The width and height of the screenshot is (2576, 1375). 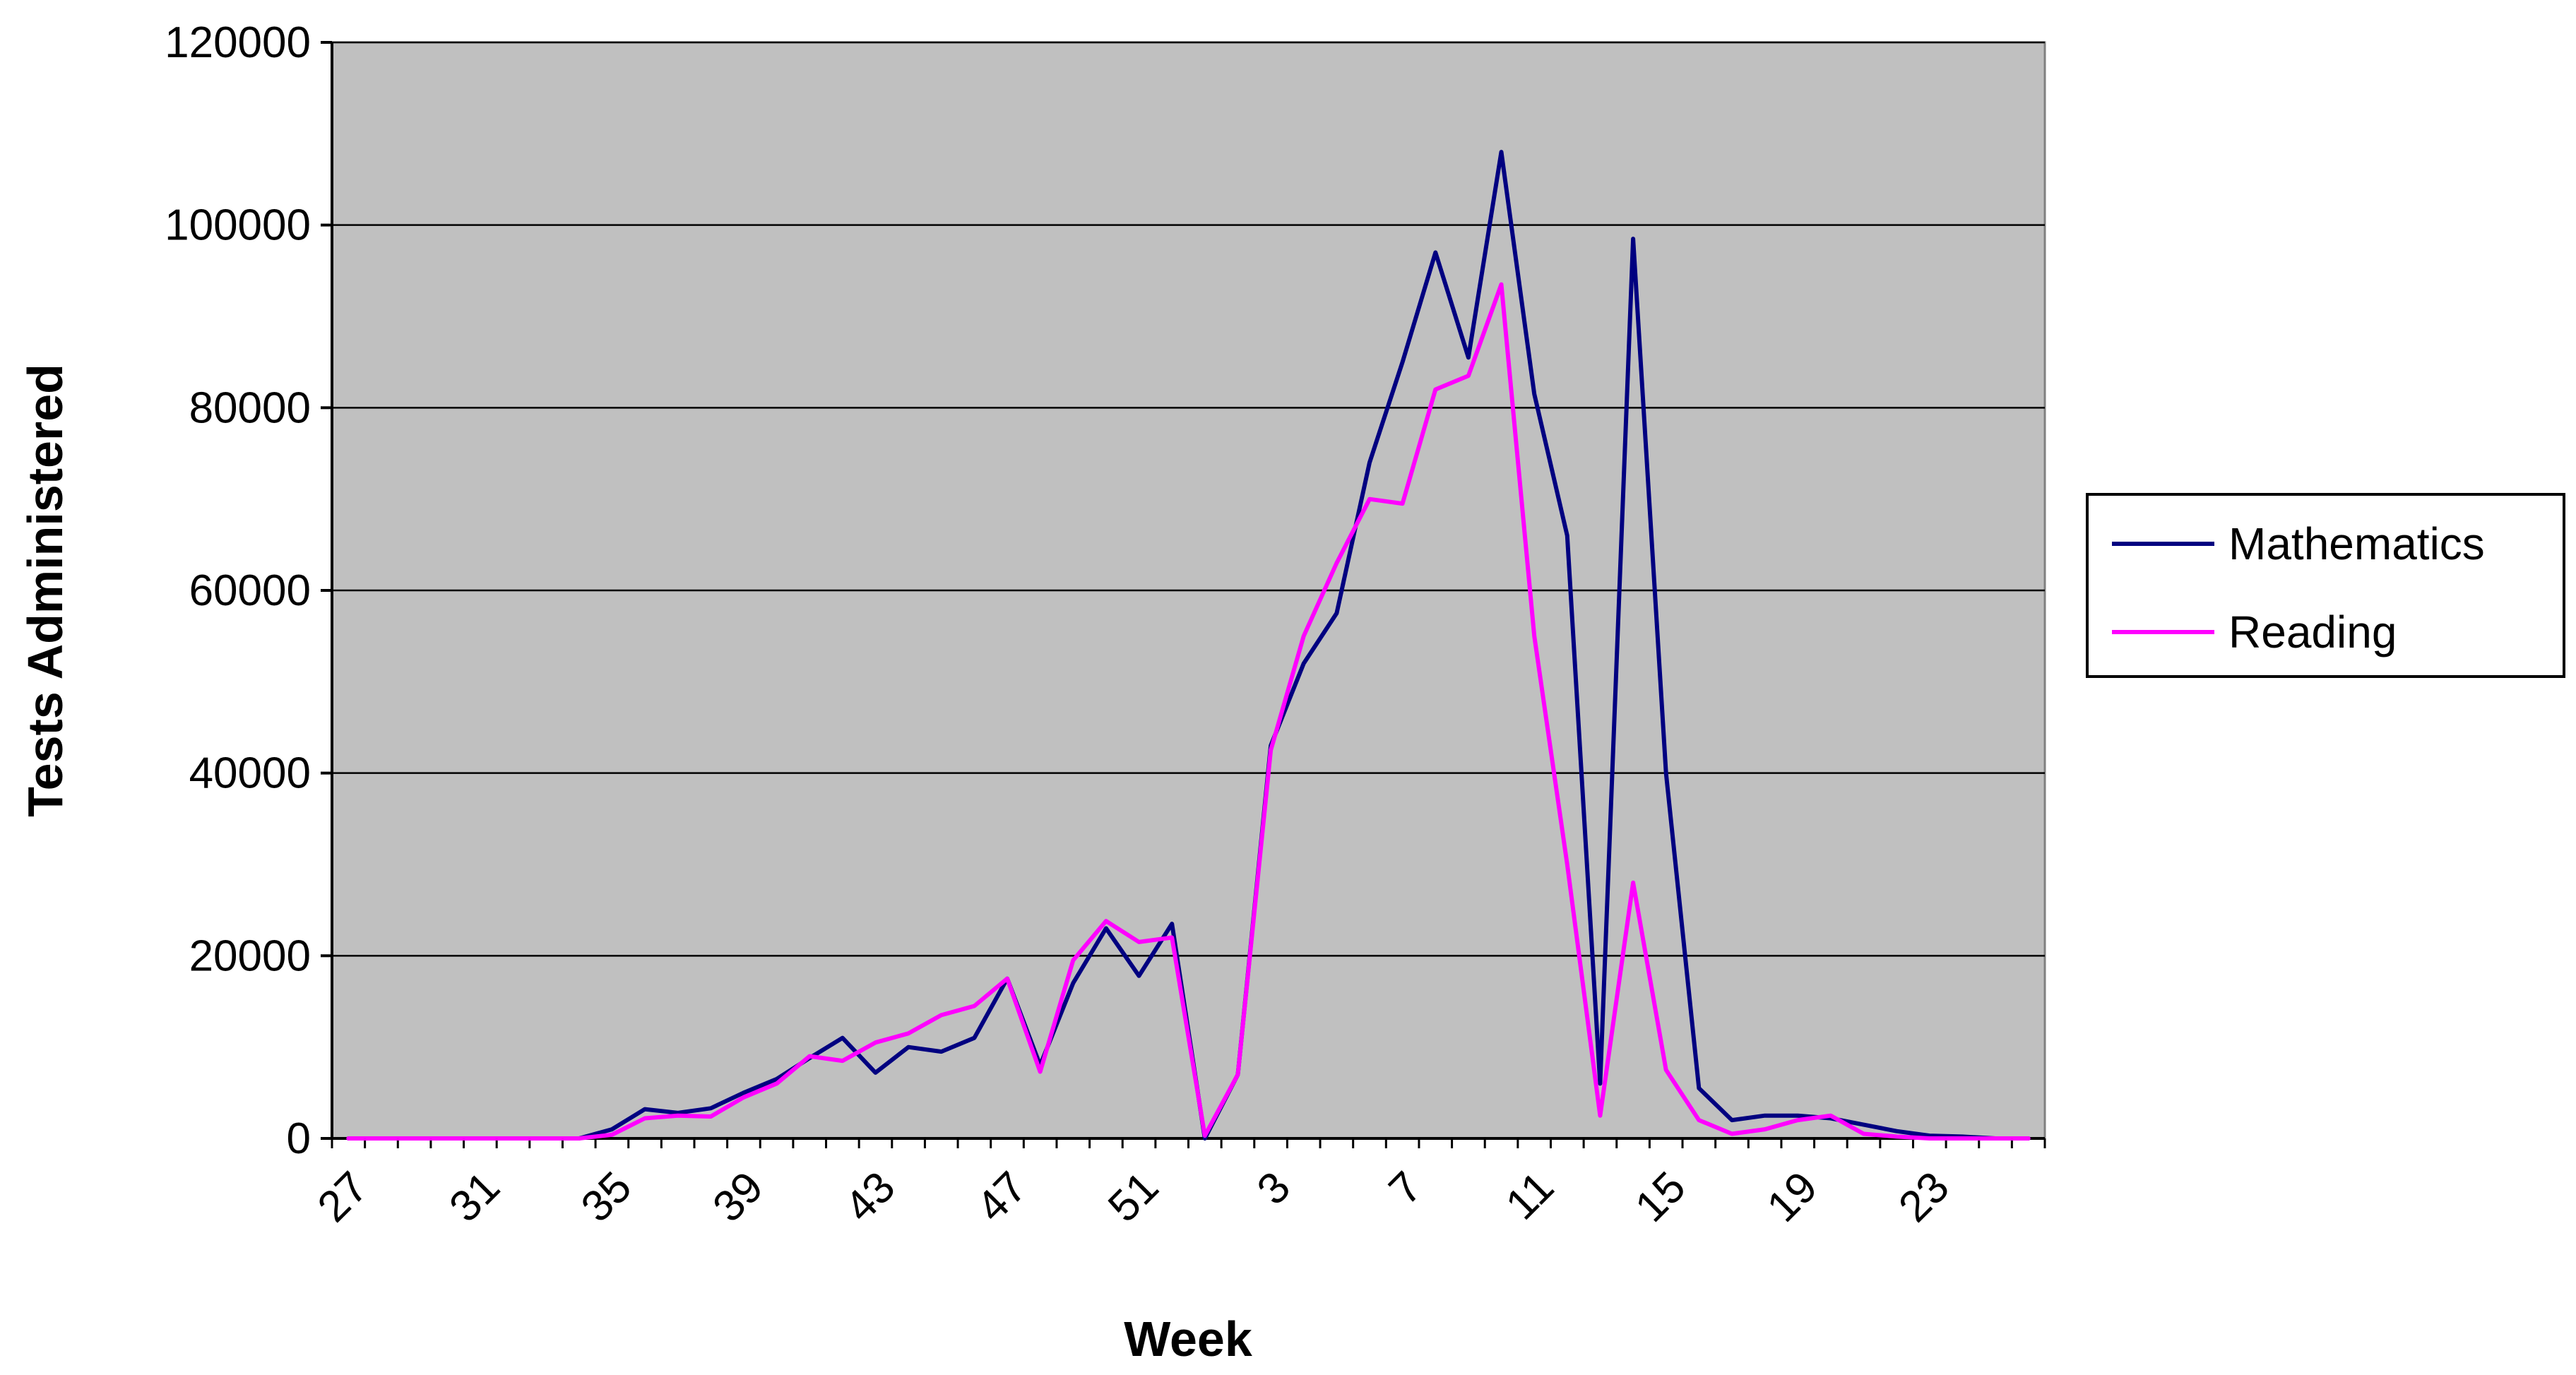 I want to click on y-axis-ticks: 0 20000 40000 60000 80000 100000 120000, so click(x=248, y=590).